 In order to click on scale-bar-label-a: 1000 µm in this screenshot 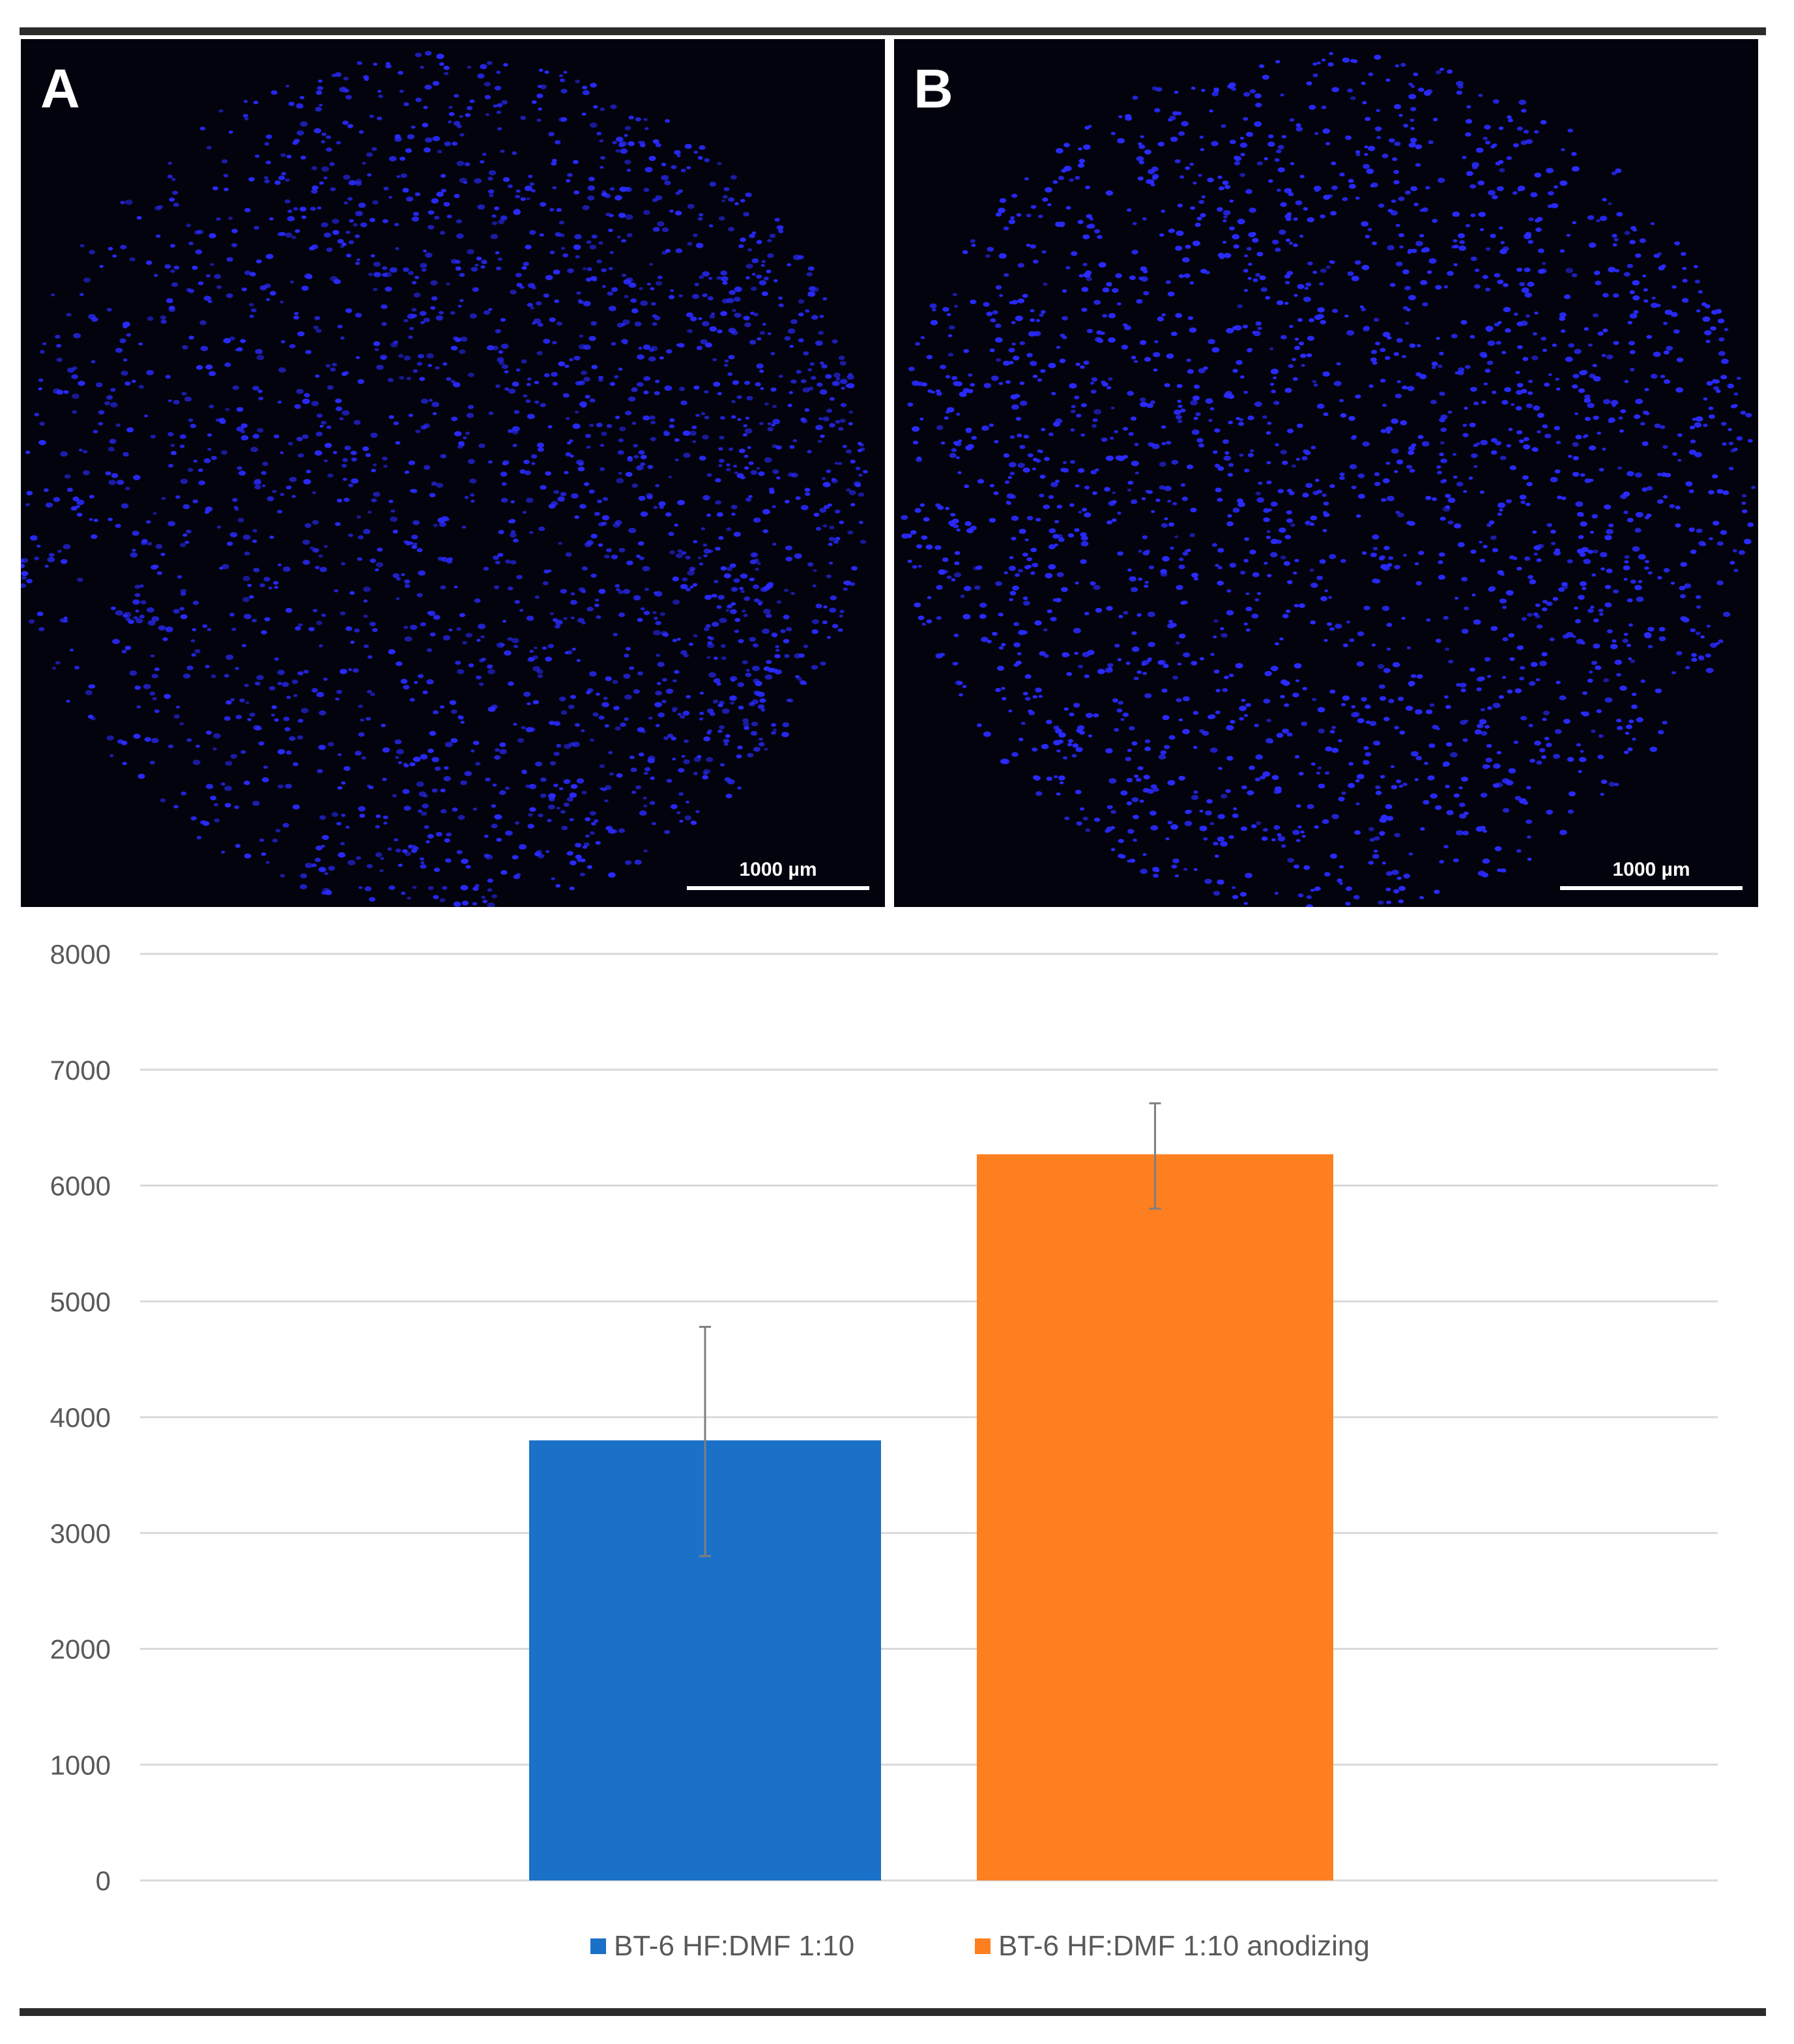, I will do `click(778, 869)`.